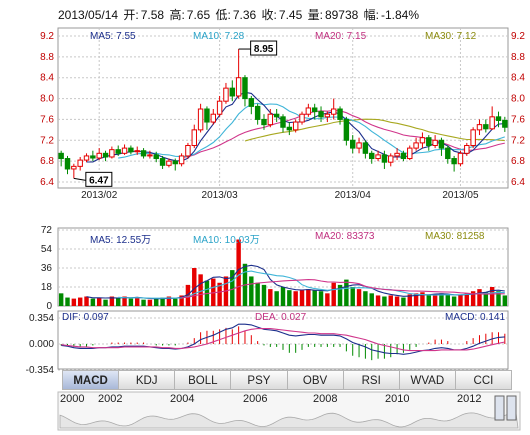 The width and height of the screenshot is (530, 435). I want to click on price-y-tick-right: 7.6, so click(518, 119).